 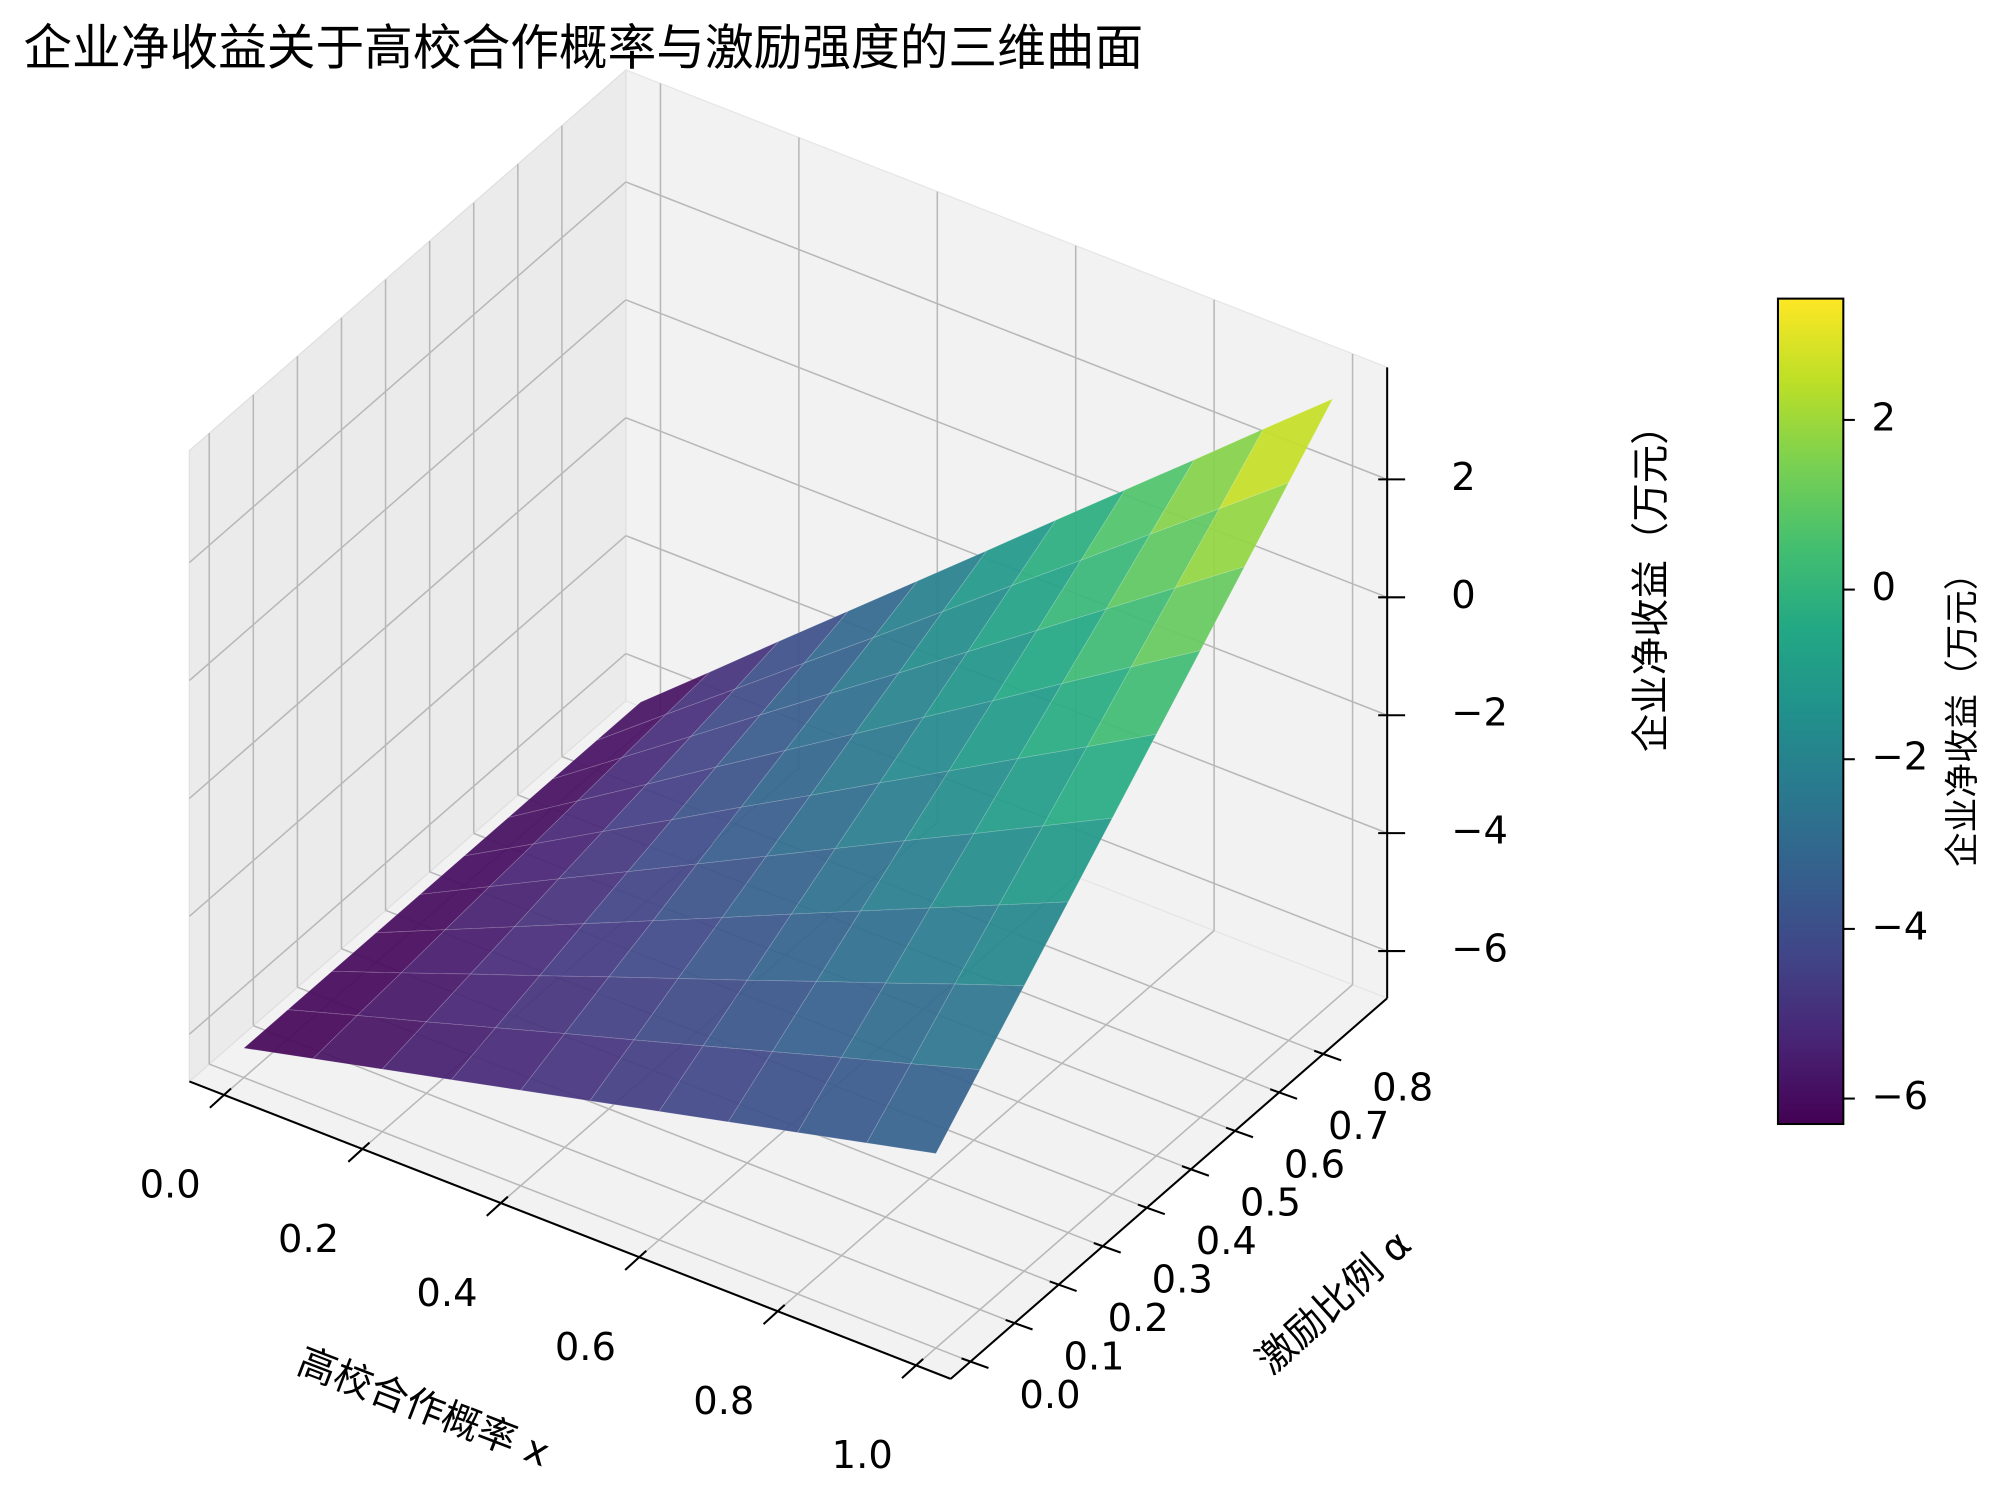 I want to click on pane-left, so click(x=407, y=575).